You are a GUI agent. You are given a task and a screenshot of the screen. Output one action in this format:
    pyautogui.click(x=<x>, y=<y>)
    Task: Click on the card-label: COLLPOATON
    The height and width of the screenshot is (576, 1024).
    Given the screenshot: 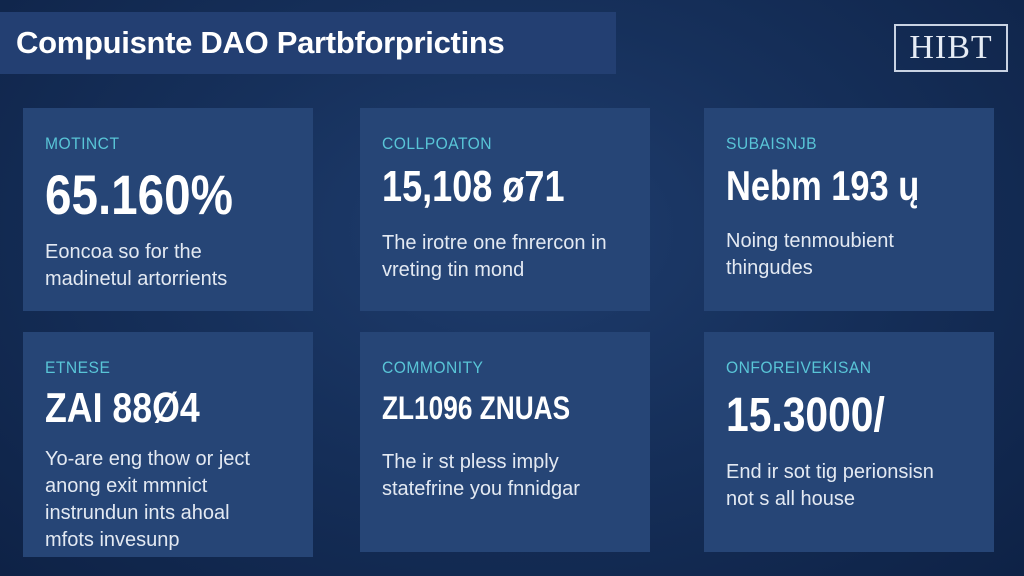 What is the action you would take?
    pyautogui.click(x=437, y=143)
    